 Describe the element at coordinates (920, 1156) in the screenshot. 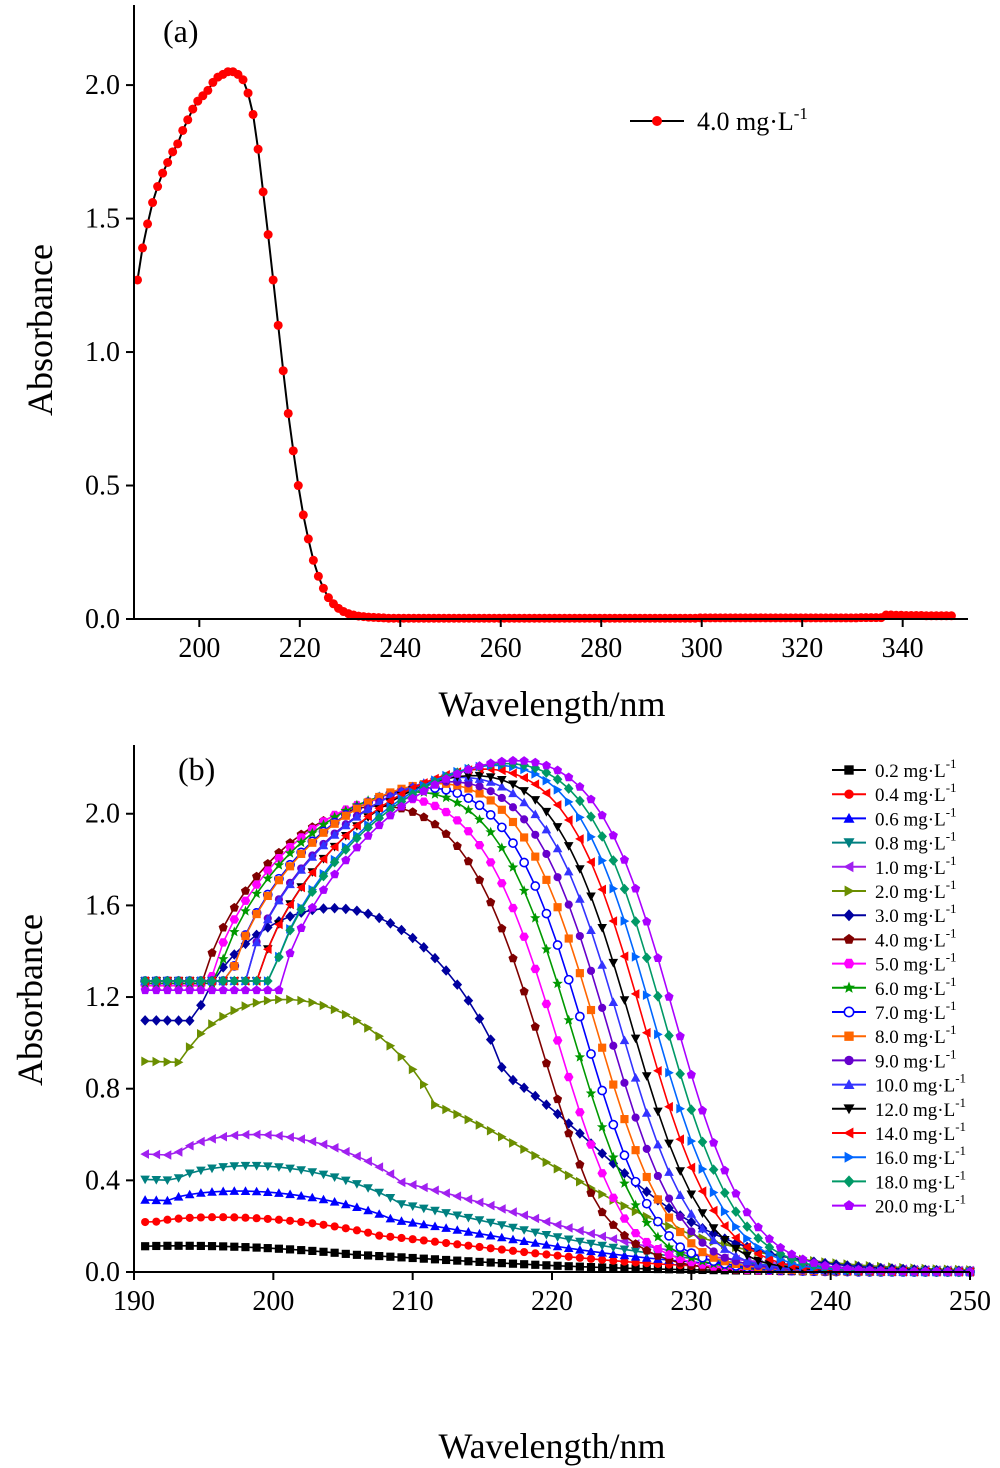

I see `panel-b-legend-label: 16.0 mg·L-1` at that location.